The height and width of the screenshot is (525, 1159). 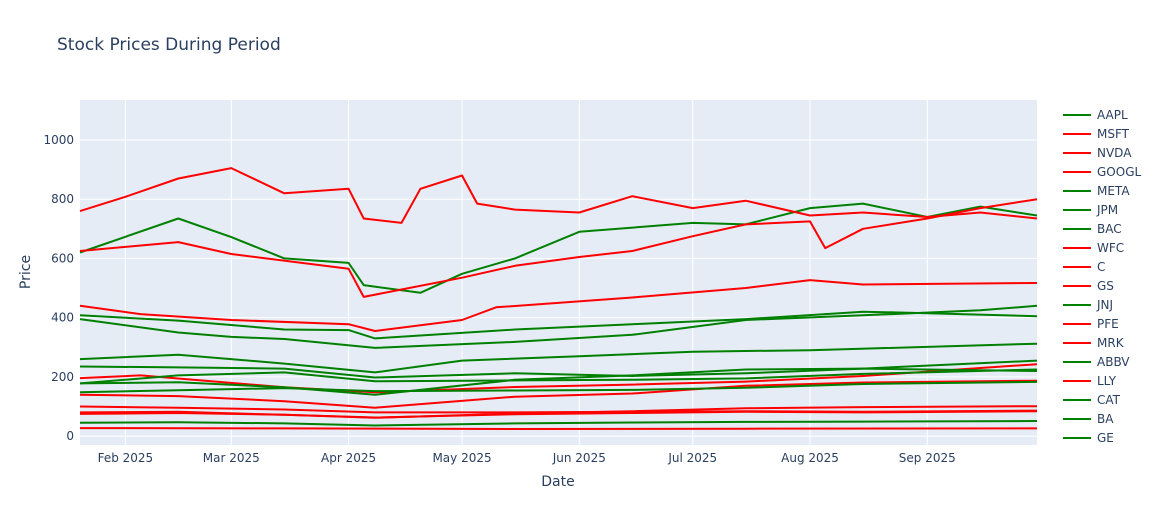 What do you see at coordinates (461, 458) in the screenshot?
I see `x-tick-label: May 2025` at bounding box center [461, 458].